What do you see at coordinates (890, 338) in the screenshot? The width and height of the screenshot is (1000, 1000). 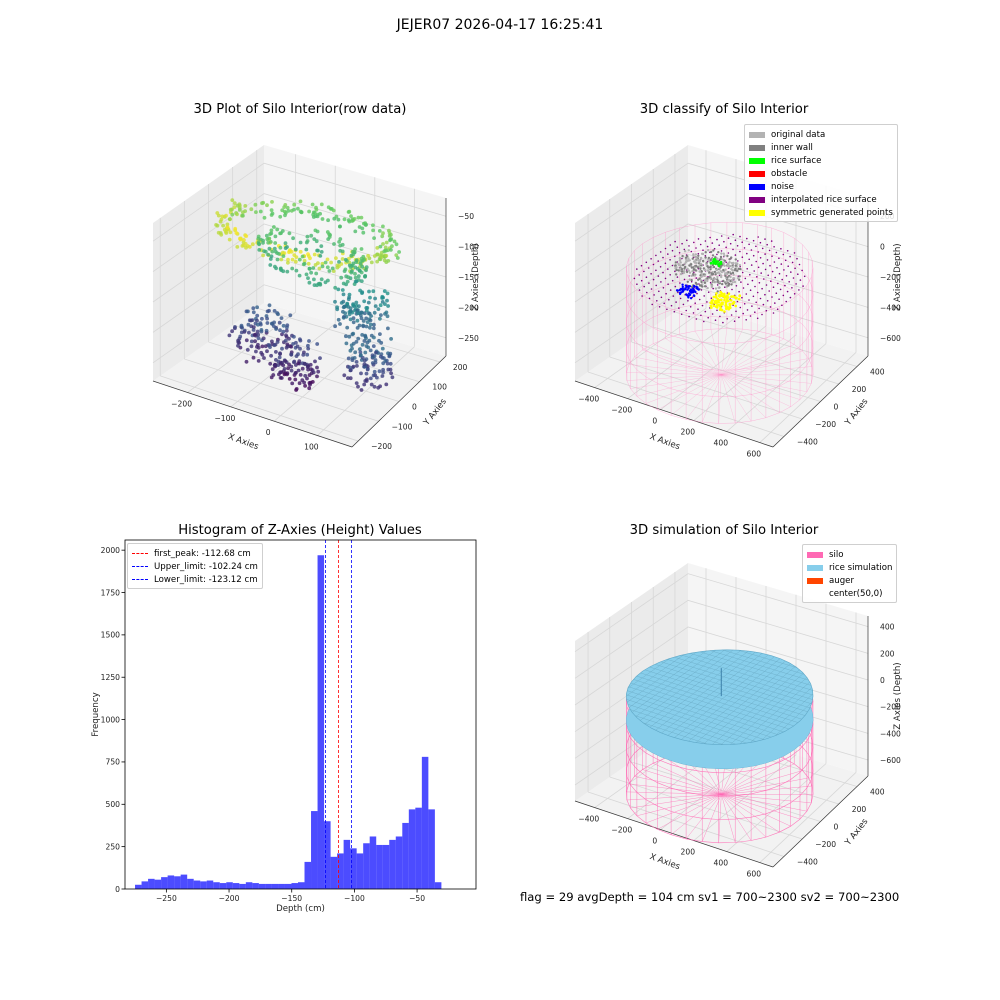 I see `plot2-ztick-label: −600` at bounding box center [890, 338].